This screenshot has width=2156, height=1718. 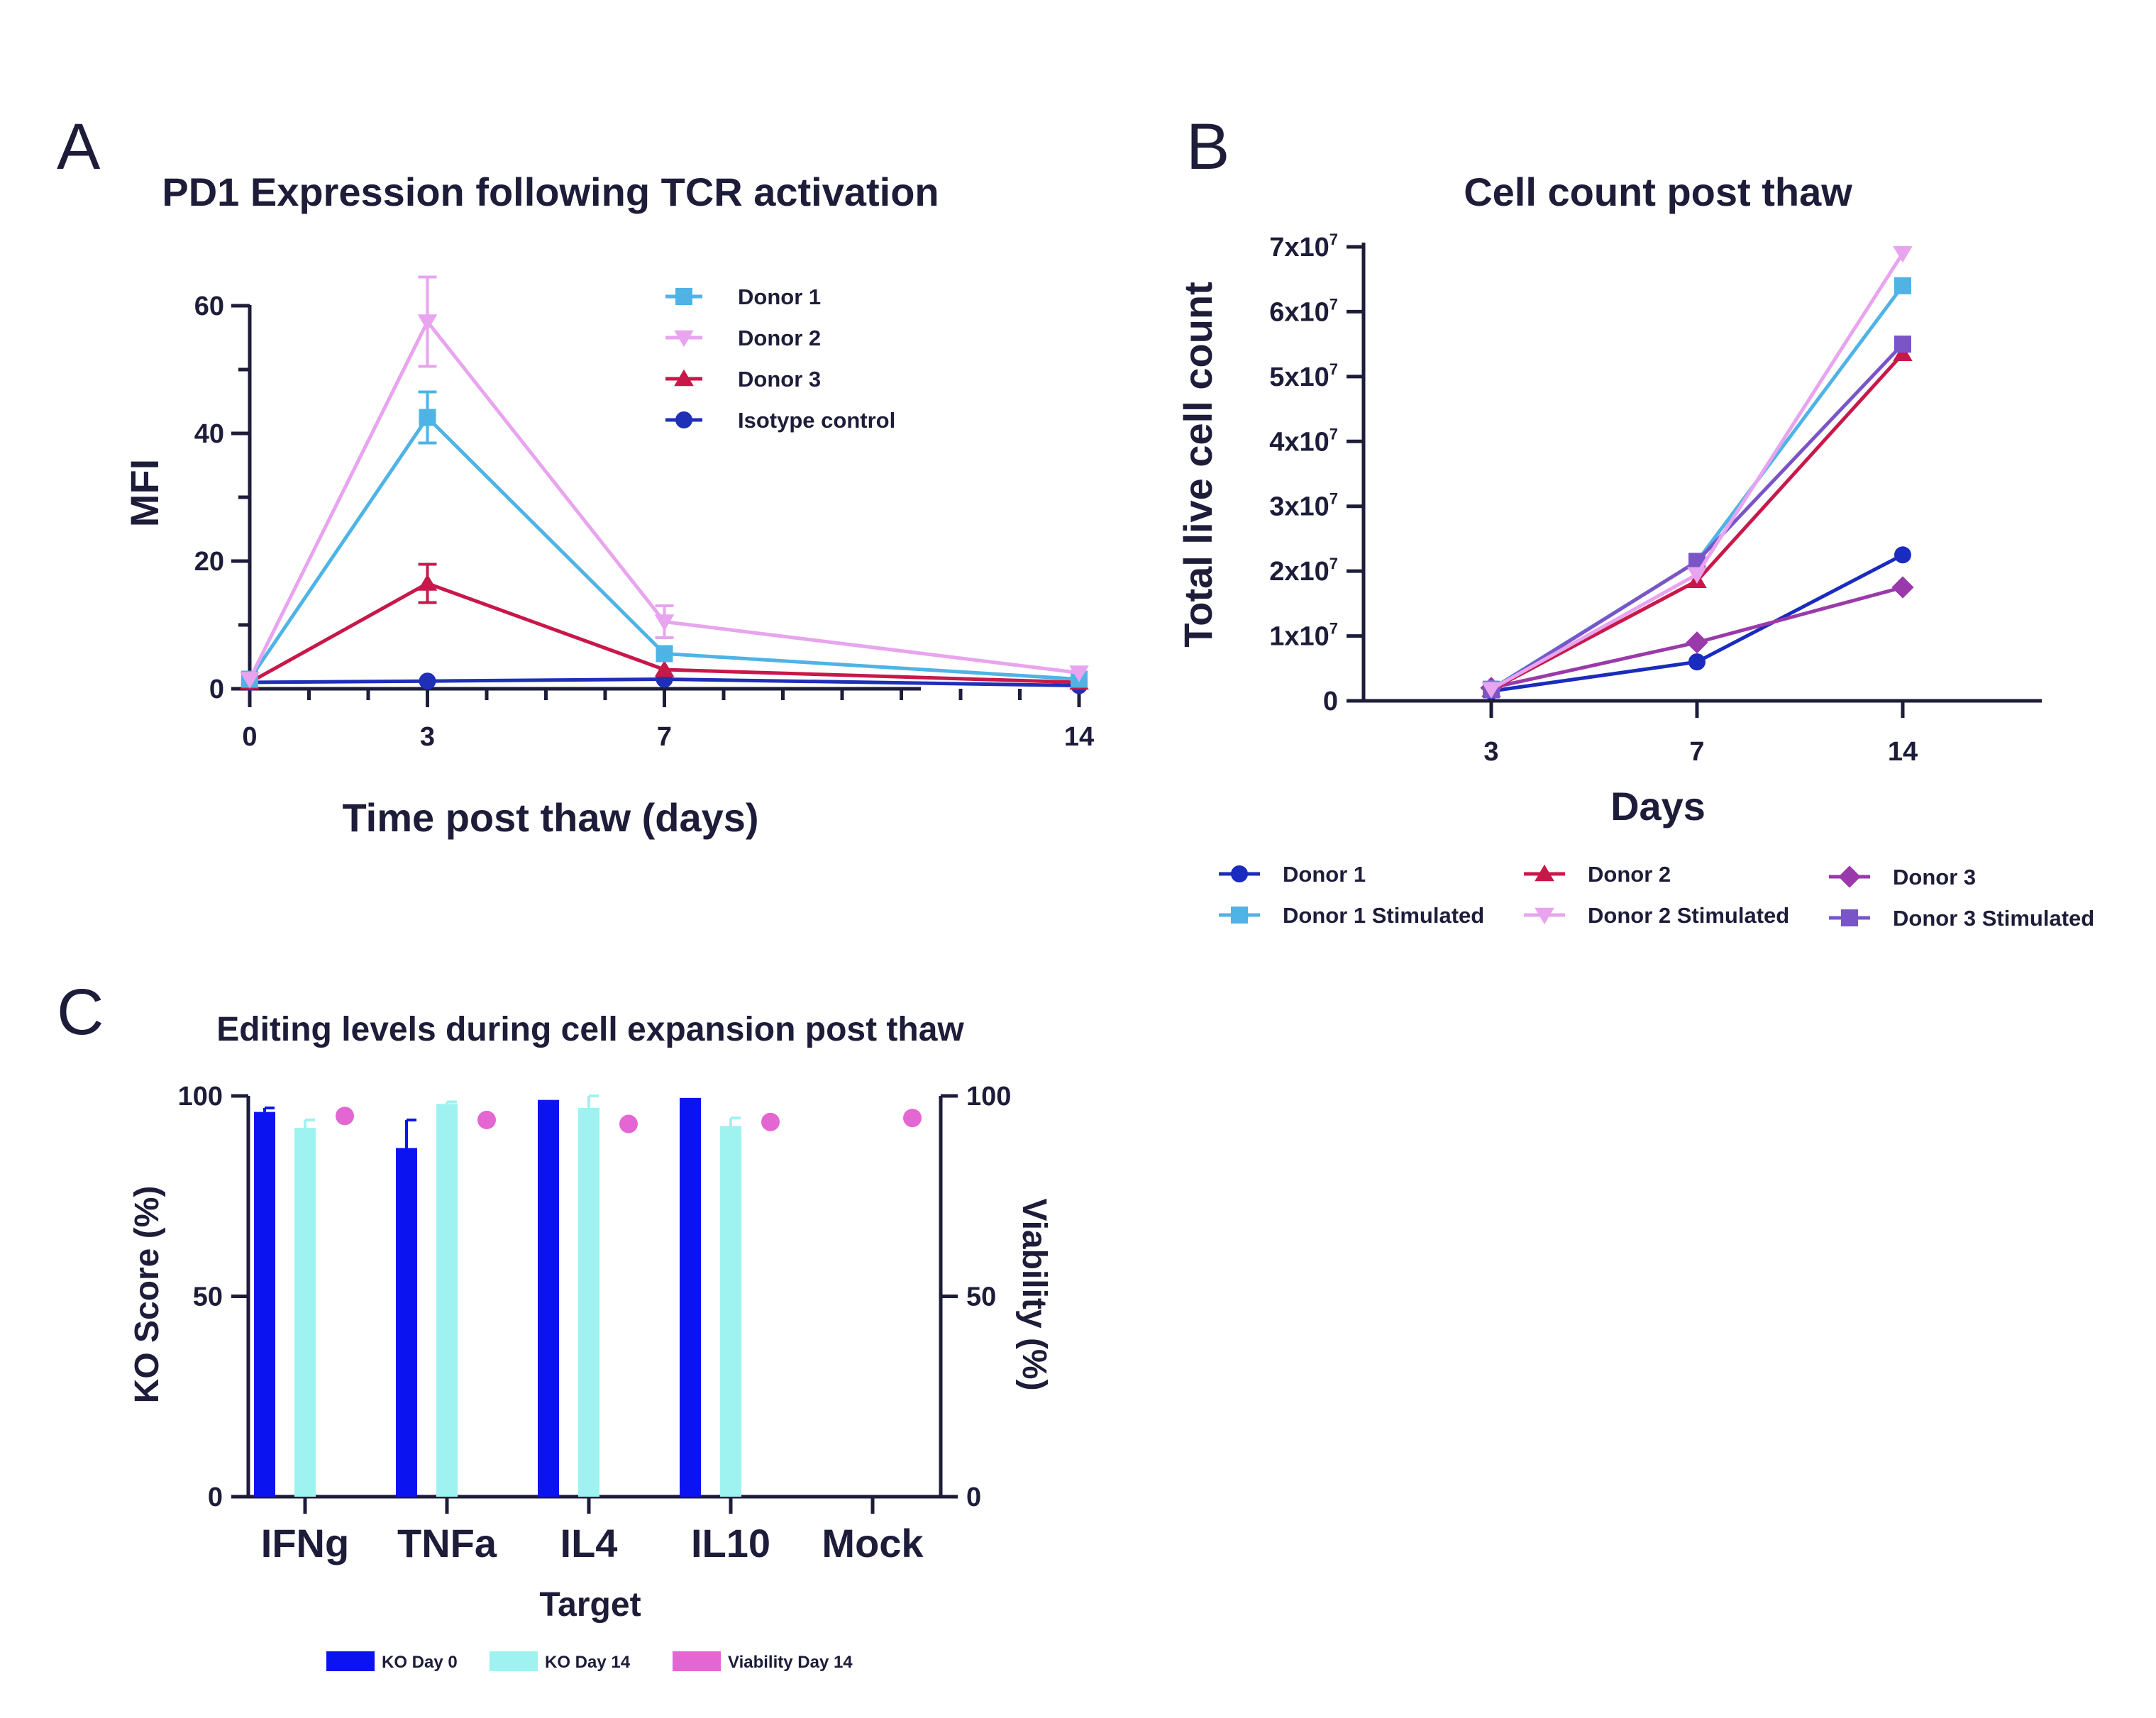 What do you see at coordinates (1207, 147) in the screenshot?
I see `panel-letter-b: B` at bounding box center [1207, 147].